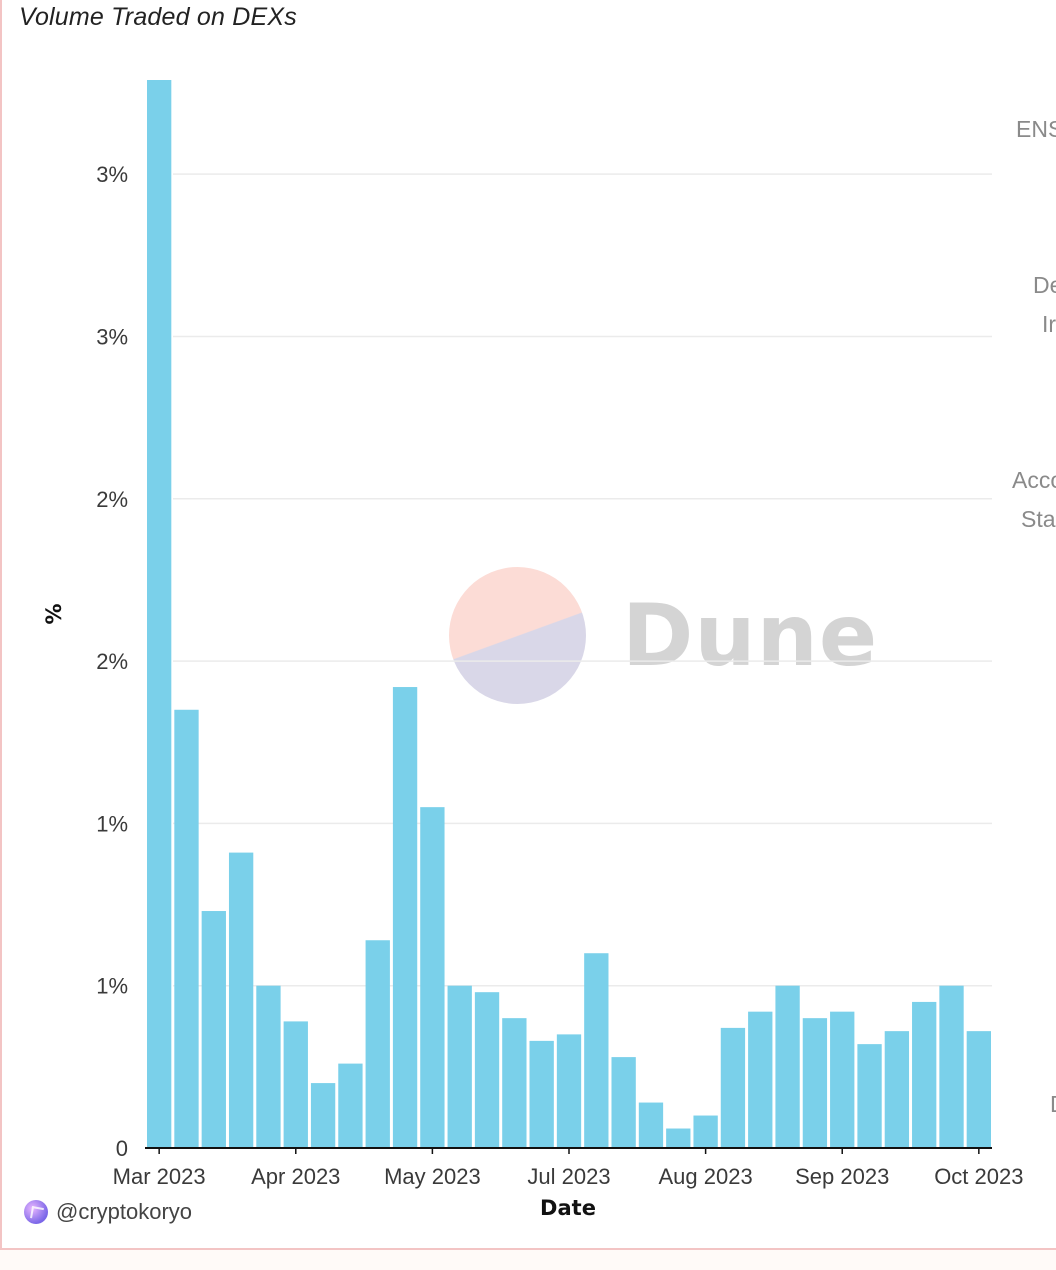  What do you see at coordinates (1053, 1104) in the screenshot?
I see `side-panel-label: D` at bounding box center [1053, 1104].